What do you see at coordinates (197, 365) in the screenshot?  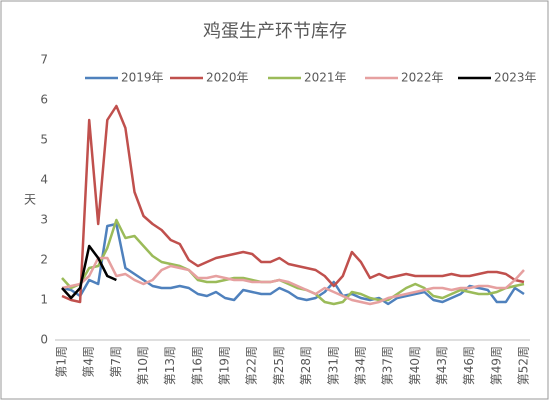 I see `x-tick-label: 第16周` at bounding box center [197, 365].